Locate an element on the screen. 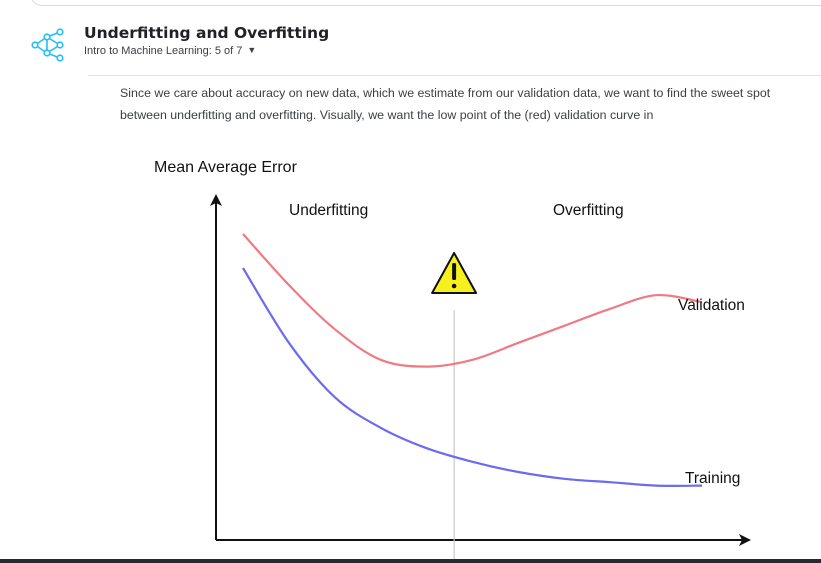 The height and width of the screenshot is (563, 821). training-series-label: Training is located at coordinates (712, 478).